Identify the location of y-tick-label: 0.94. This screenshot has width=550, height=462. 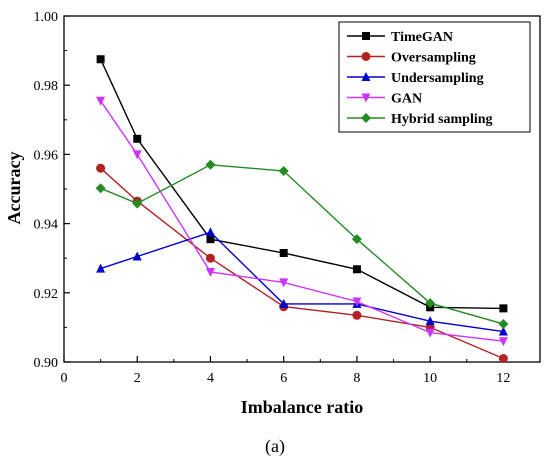
(46, 225).